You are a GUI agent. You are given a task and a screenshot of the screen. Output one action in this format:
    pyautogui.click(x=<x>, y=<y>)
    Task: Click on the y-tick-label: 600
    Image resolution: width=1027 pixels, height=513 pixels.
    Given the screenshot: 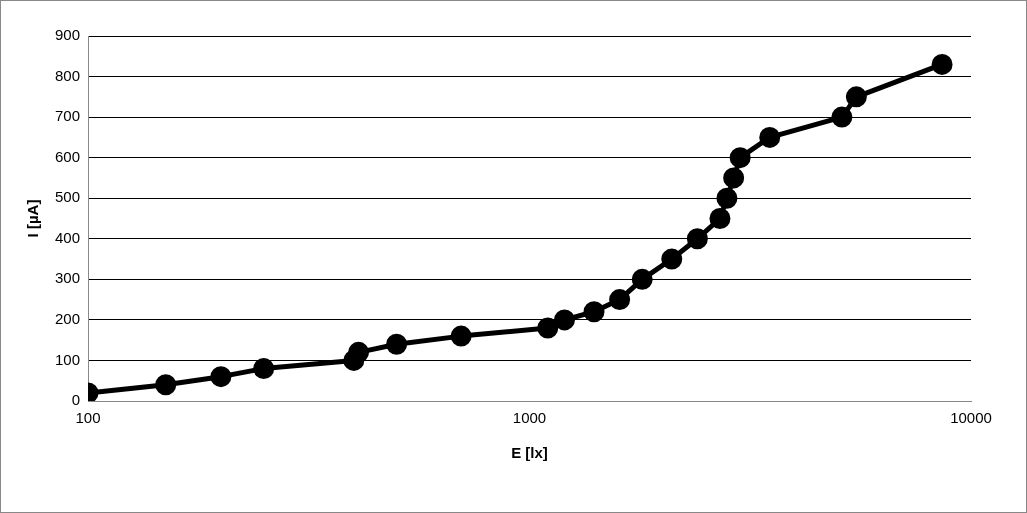 What is the action you would take?
    pyautogui.click(x=68, y=156)
    